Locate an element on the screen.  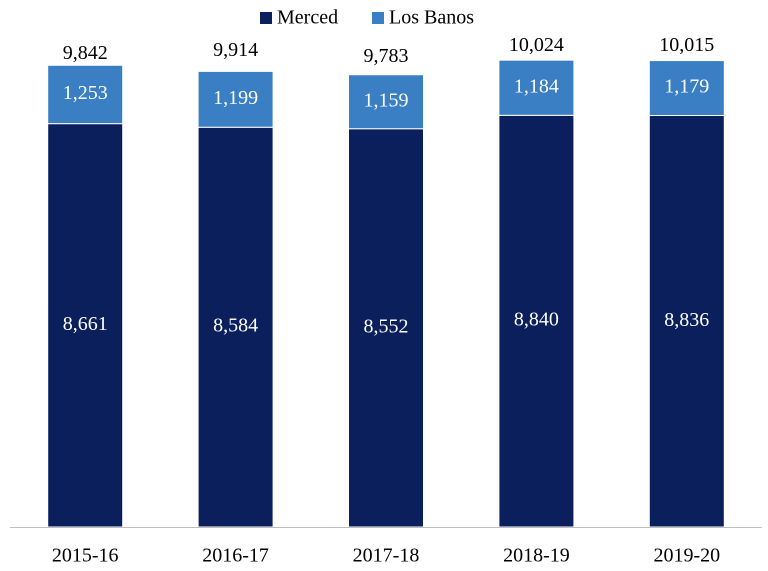
data-label: 8,584 is located at coordinates (235, 326).